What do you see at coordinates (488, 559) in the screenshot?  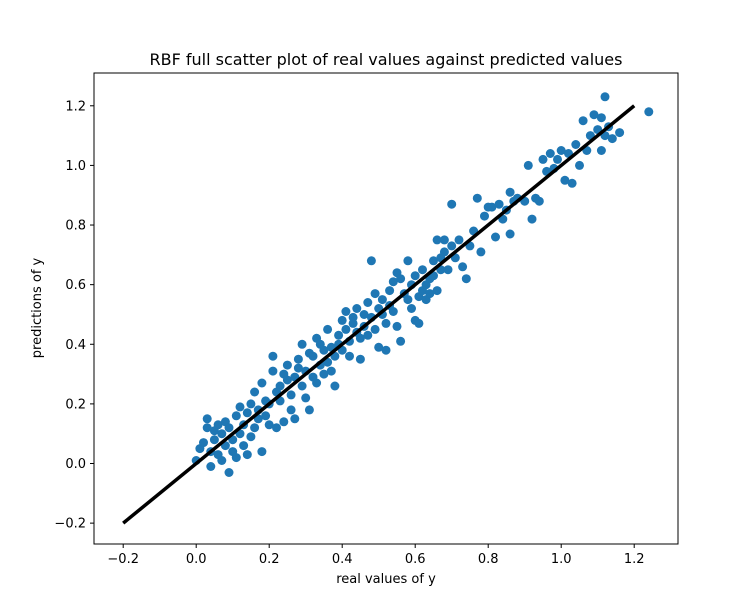 I see `x-tick-label-5: 0.8` at bounding box center [488, 559].